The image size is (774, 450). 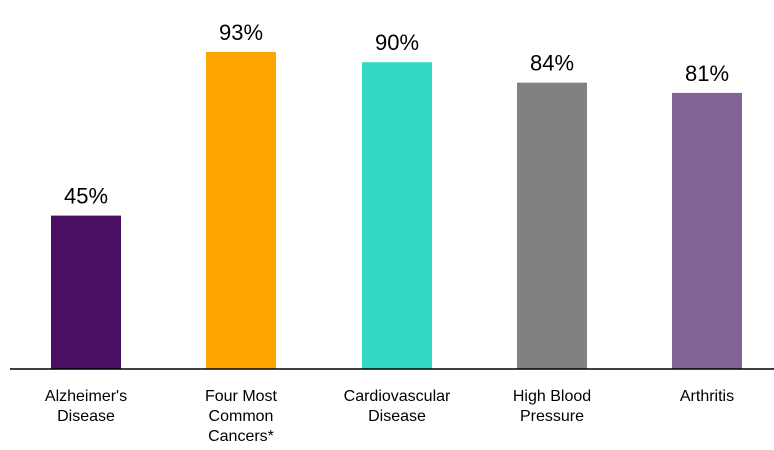 I want to click on category-label-1: Four Most Common Cancers*, so click(x=241, y=416).